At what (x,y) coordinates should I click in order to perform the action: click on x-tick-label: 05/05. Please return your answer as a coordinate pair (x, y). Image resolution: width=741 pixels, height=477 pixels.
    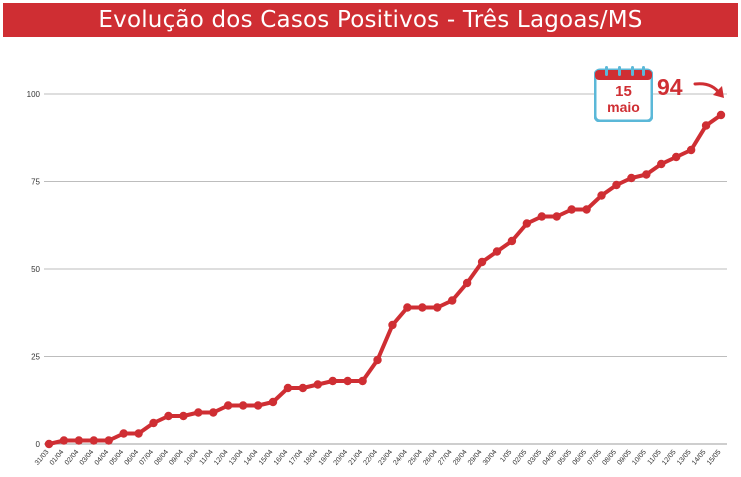
    Looking at the image, I should click on (565, 458).